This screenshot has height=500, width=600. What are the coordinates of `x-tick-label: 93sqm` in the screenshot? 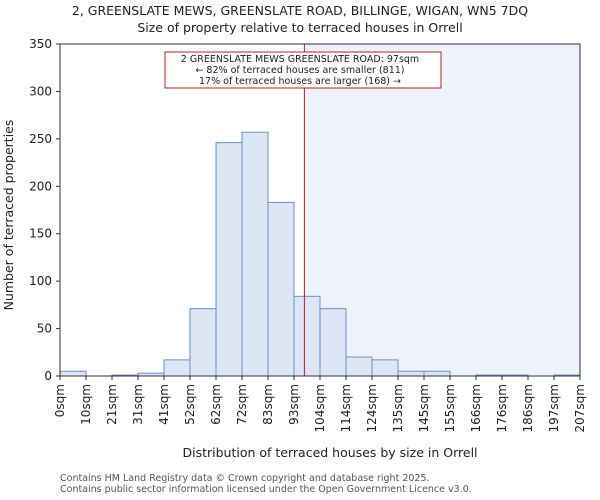 It's located at (294, 404).